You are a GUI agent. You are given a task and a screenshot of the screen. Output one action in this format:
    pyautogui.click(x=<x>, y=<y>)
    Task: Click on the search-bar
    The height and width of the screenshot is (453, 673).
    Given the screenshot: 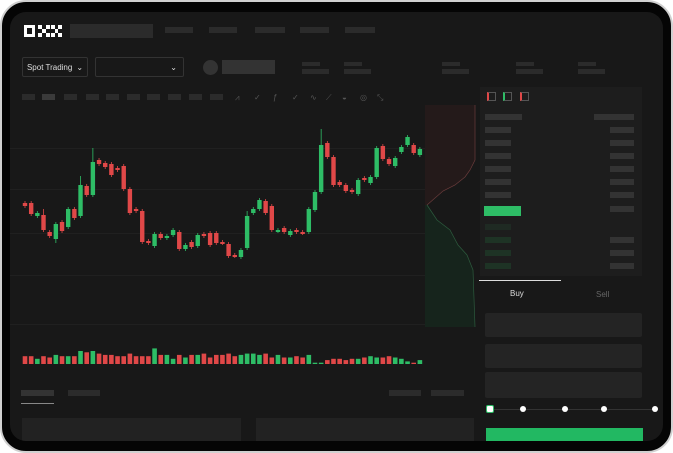 What is the action you would take?
    pyautogui.click(x=111, y=31)
    